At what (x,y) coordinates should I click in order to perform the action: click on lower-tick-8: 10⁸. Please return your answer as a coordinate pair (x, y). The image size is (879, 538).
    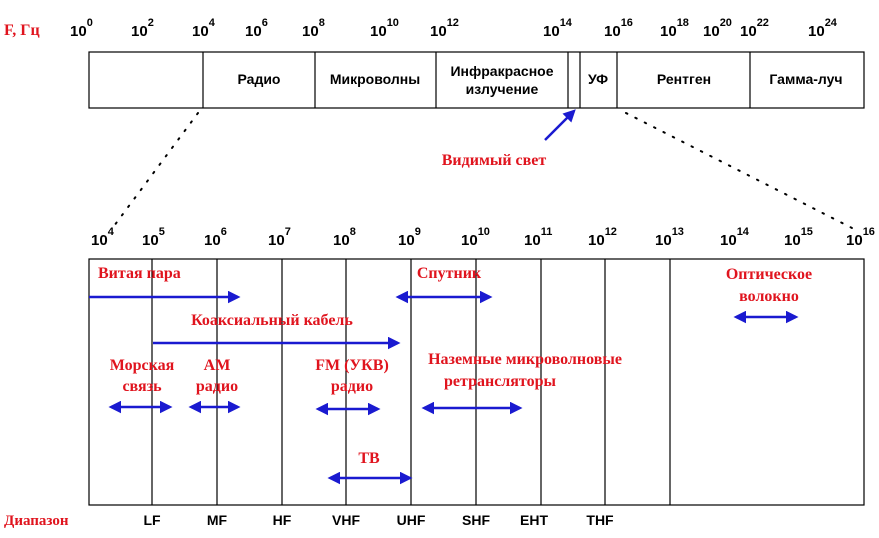
    Looking at the image, I should click on (344, 237).